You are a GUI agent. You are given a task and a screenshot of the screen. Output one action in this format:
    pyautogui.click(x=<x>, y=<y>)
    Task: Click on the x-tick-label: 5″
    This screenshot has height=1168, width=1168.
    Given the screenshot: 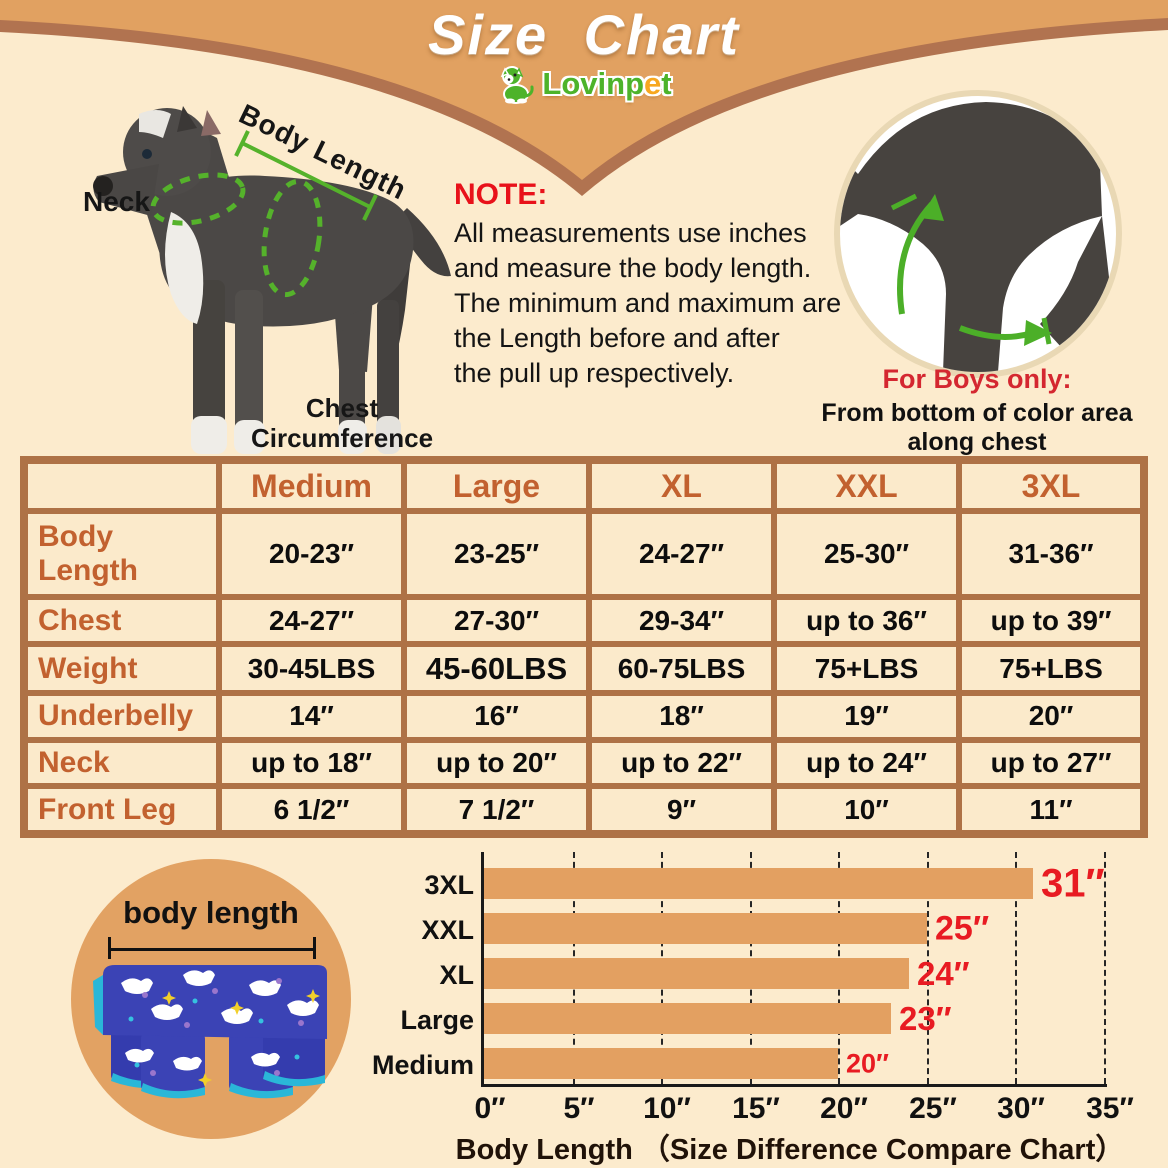 What is the action you would take?
    pyautogui.click(x=579, y=1108)
    